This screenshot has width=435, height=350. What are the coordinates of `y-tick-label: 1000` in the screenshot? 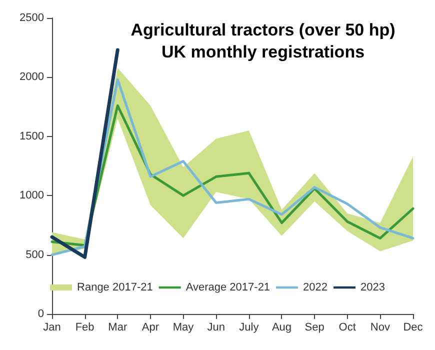 It's located at (32, 196).